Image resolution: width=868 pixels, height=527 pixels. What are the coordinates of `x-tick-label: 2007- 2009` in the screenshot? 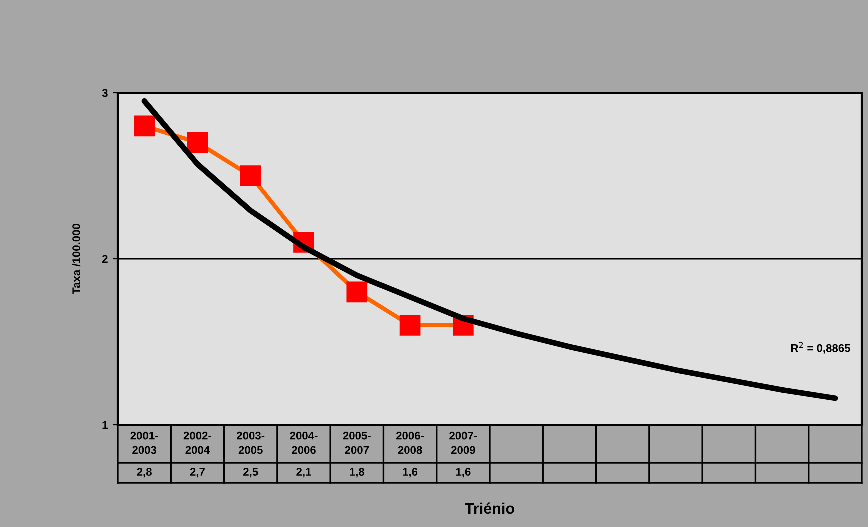 It's located at (464, 443).